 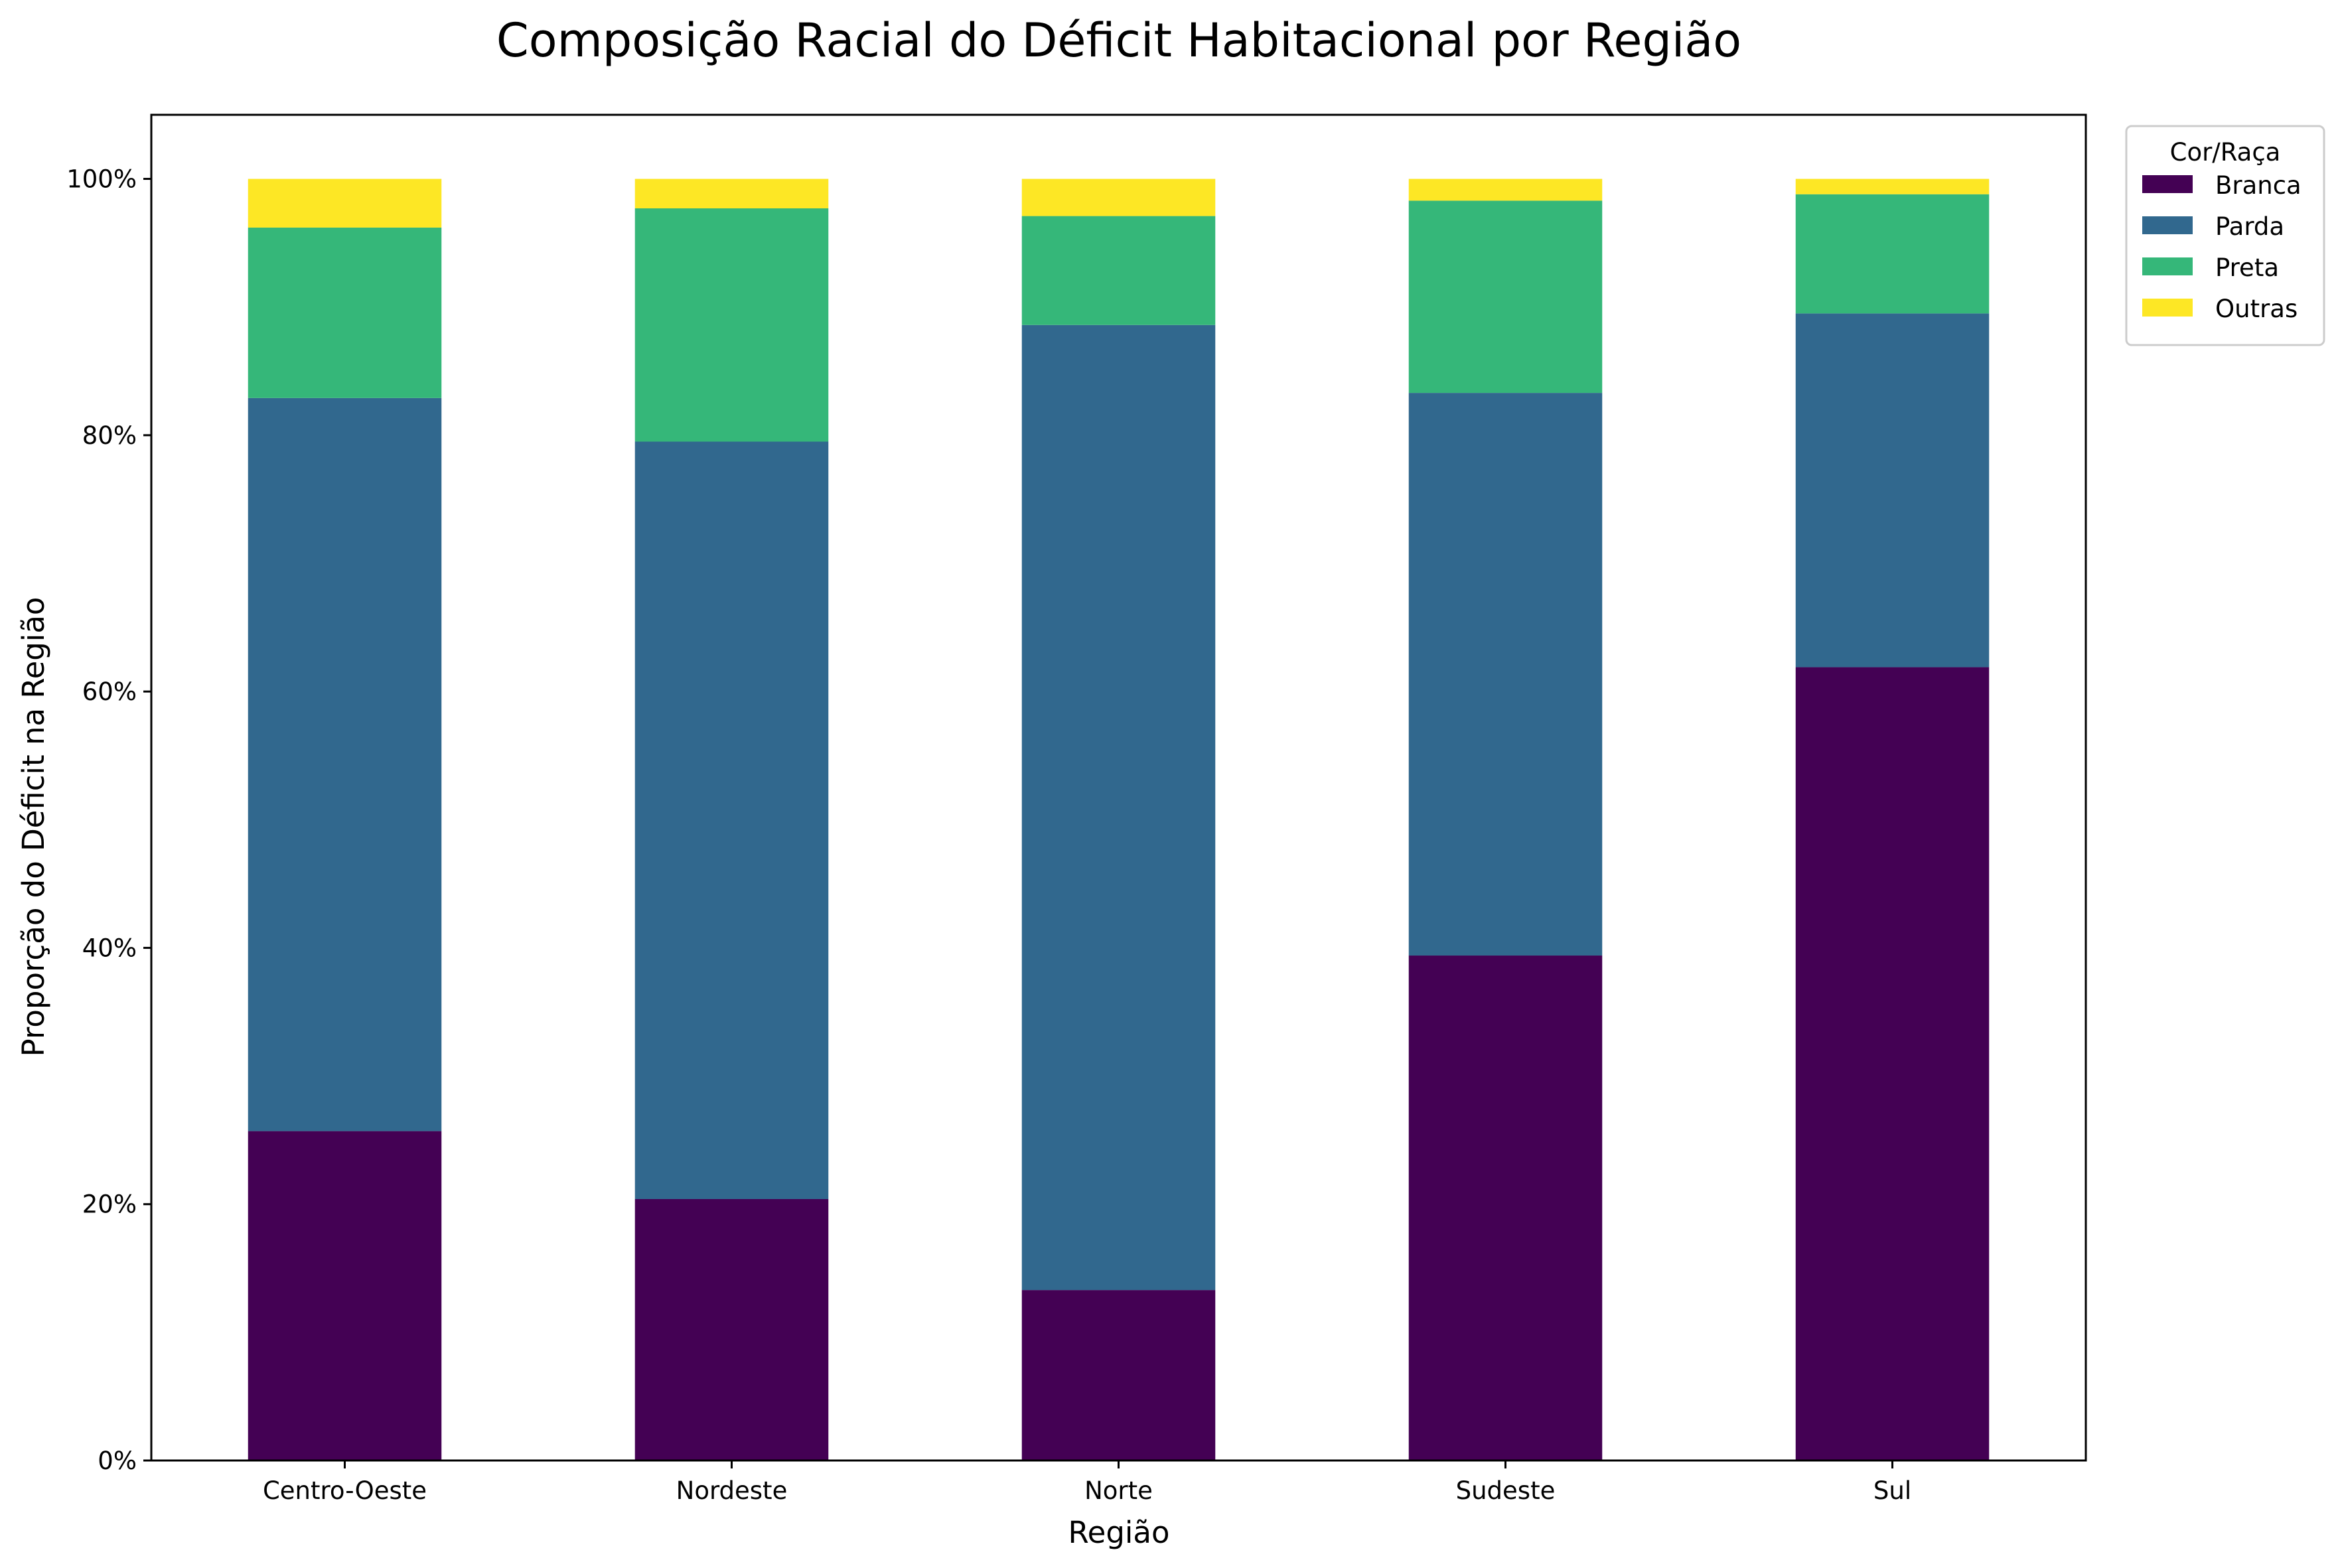 I want to click on bar-sudeste-branca, so click(x=1505, y=1208).